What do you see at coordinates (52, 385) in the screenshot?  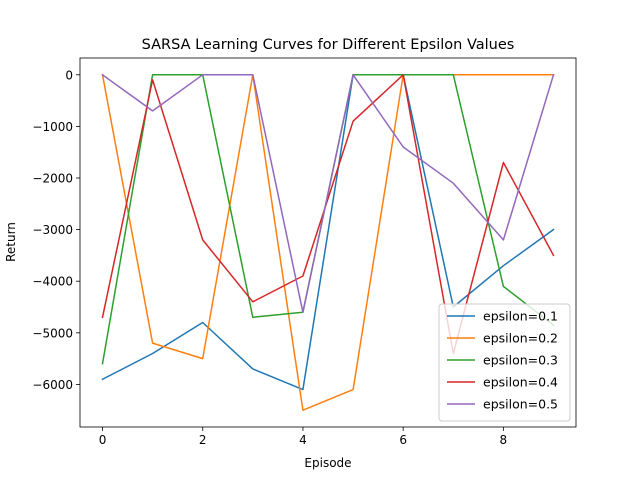 I see `y-tick-label: −6000` at bounding box center [52, 385].